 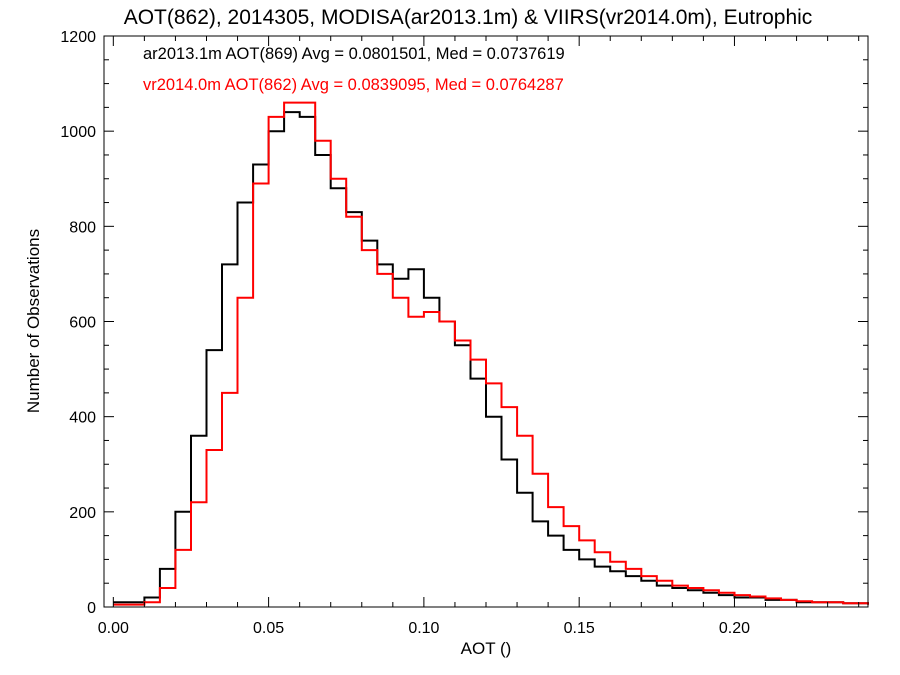 What do you see at coordinates (82, 323) in the screenshot?
I see `y-tick-label: 600` at bounding box center [82, 323].